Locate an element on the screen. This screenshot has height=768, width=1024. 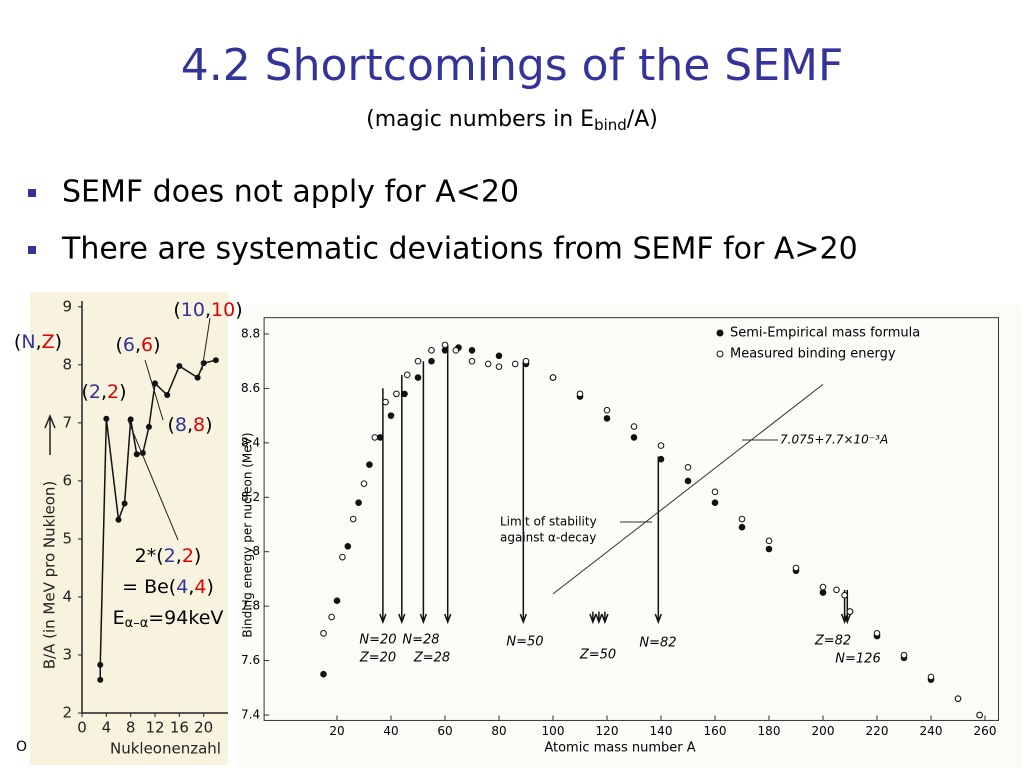
x-tick-label: 160 is located at coordinates (715, 731).